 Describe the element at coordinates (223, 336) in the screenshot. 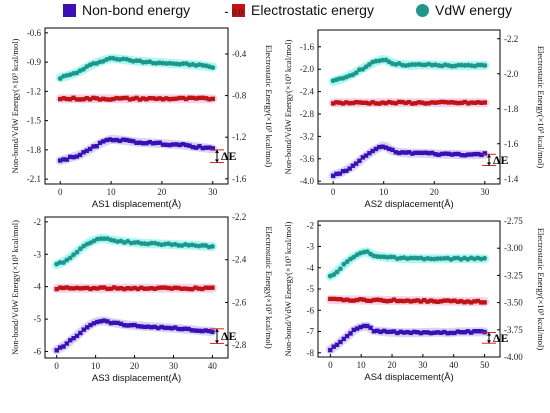

I see `delta-e-marker: ΔE` at that location.